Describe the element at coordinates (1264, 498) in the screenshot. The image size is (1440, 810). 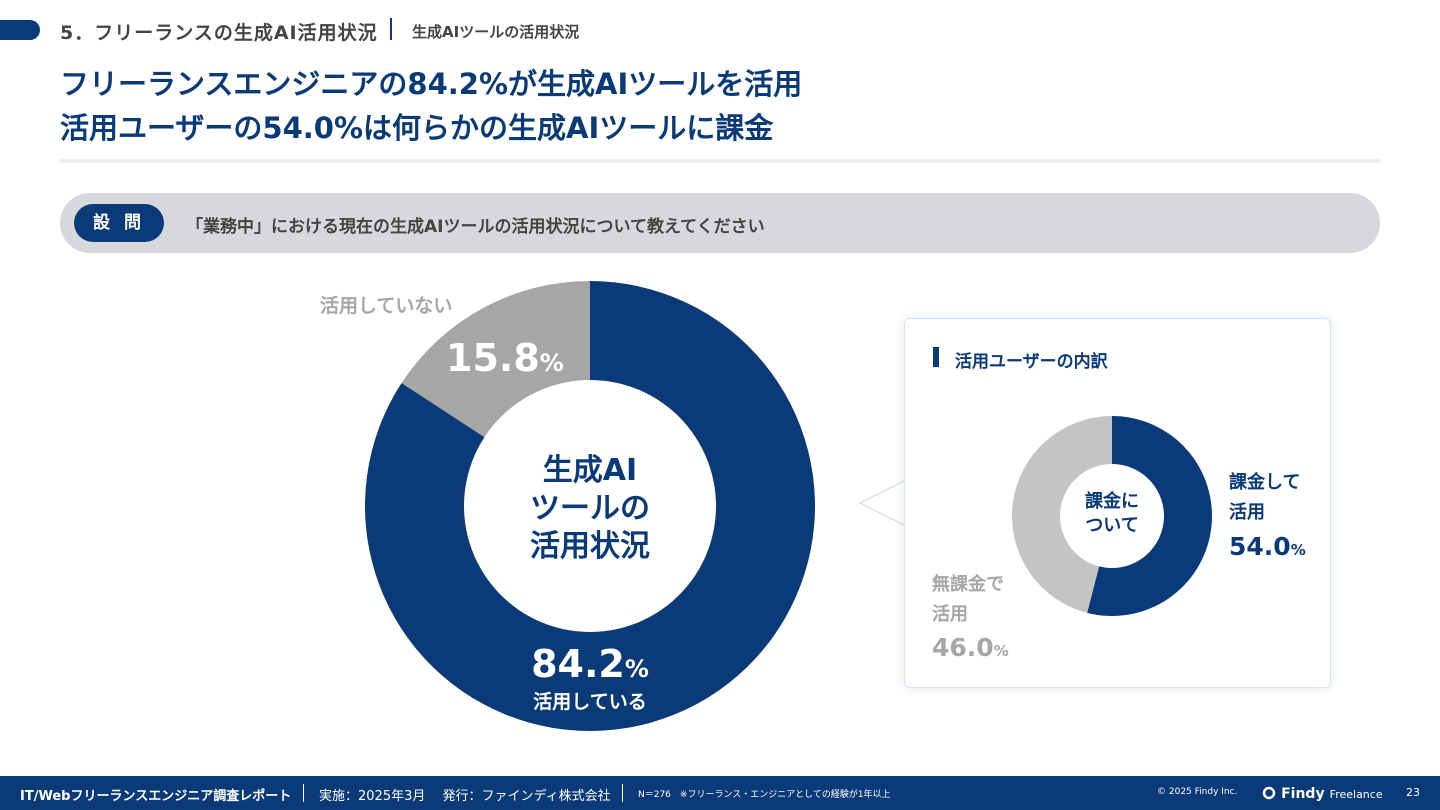
I see `paid-label: 課金して 活用` at that location.